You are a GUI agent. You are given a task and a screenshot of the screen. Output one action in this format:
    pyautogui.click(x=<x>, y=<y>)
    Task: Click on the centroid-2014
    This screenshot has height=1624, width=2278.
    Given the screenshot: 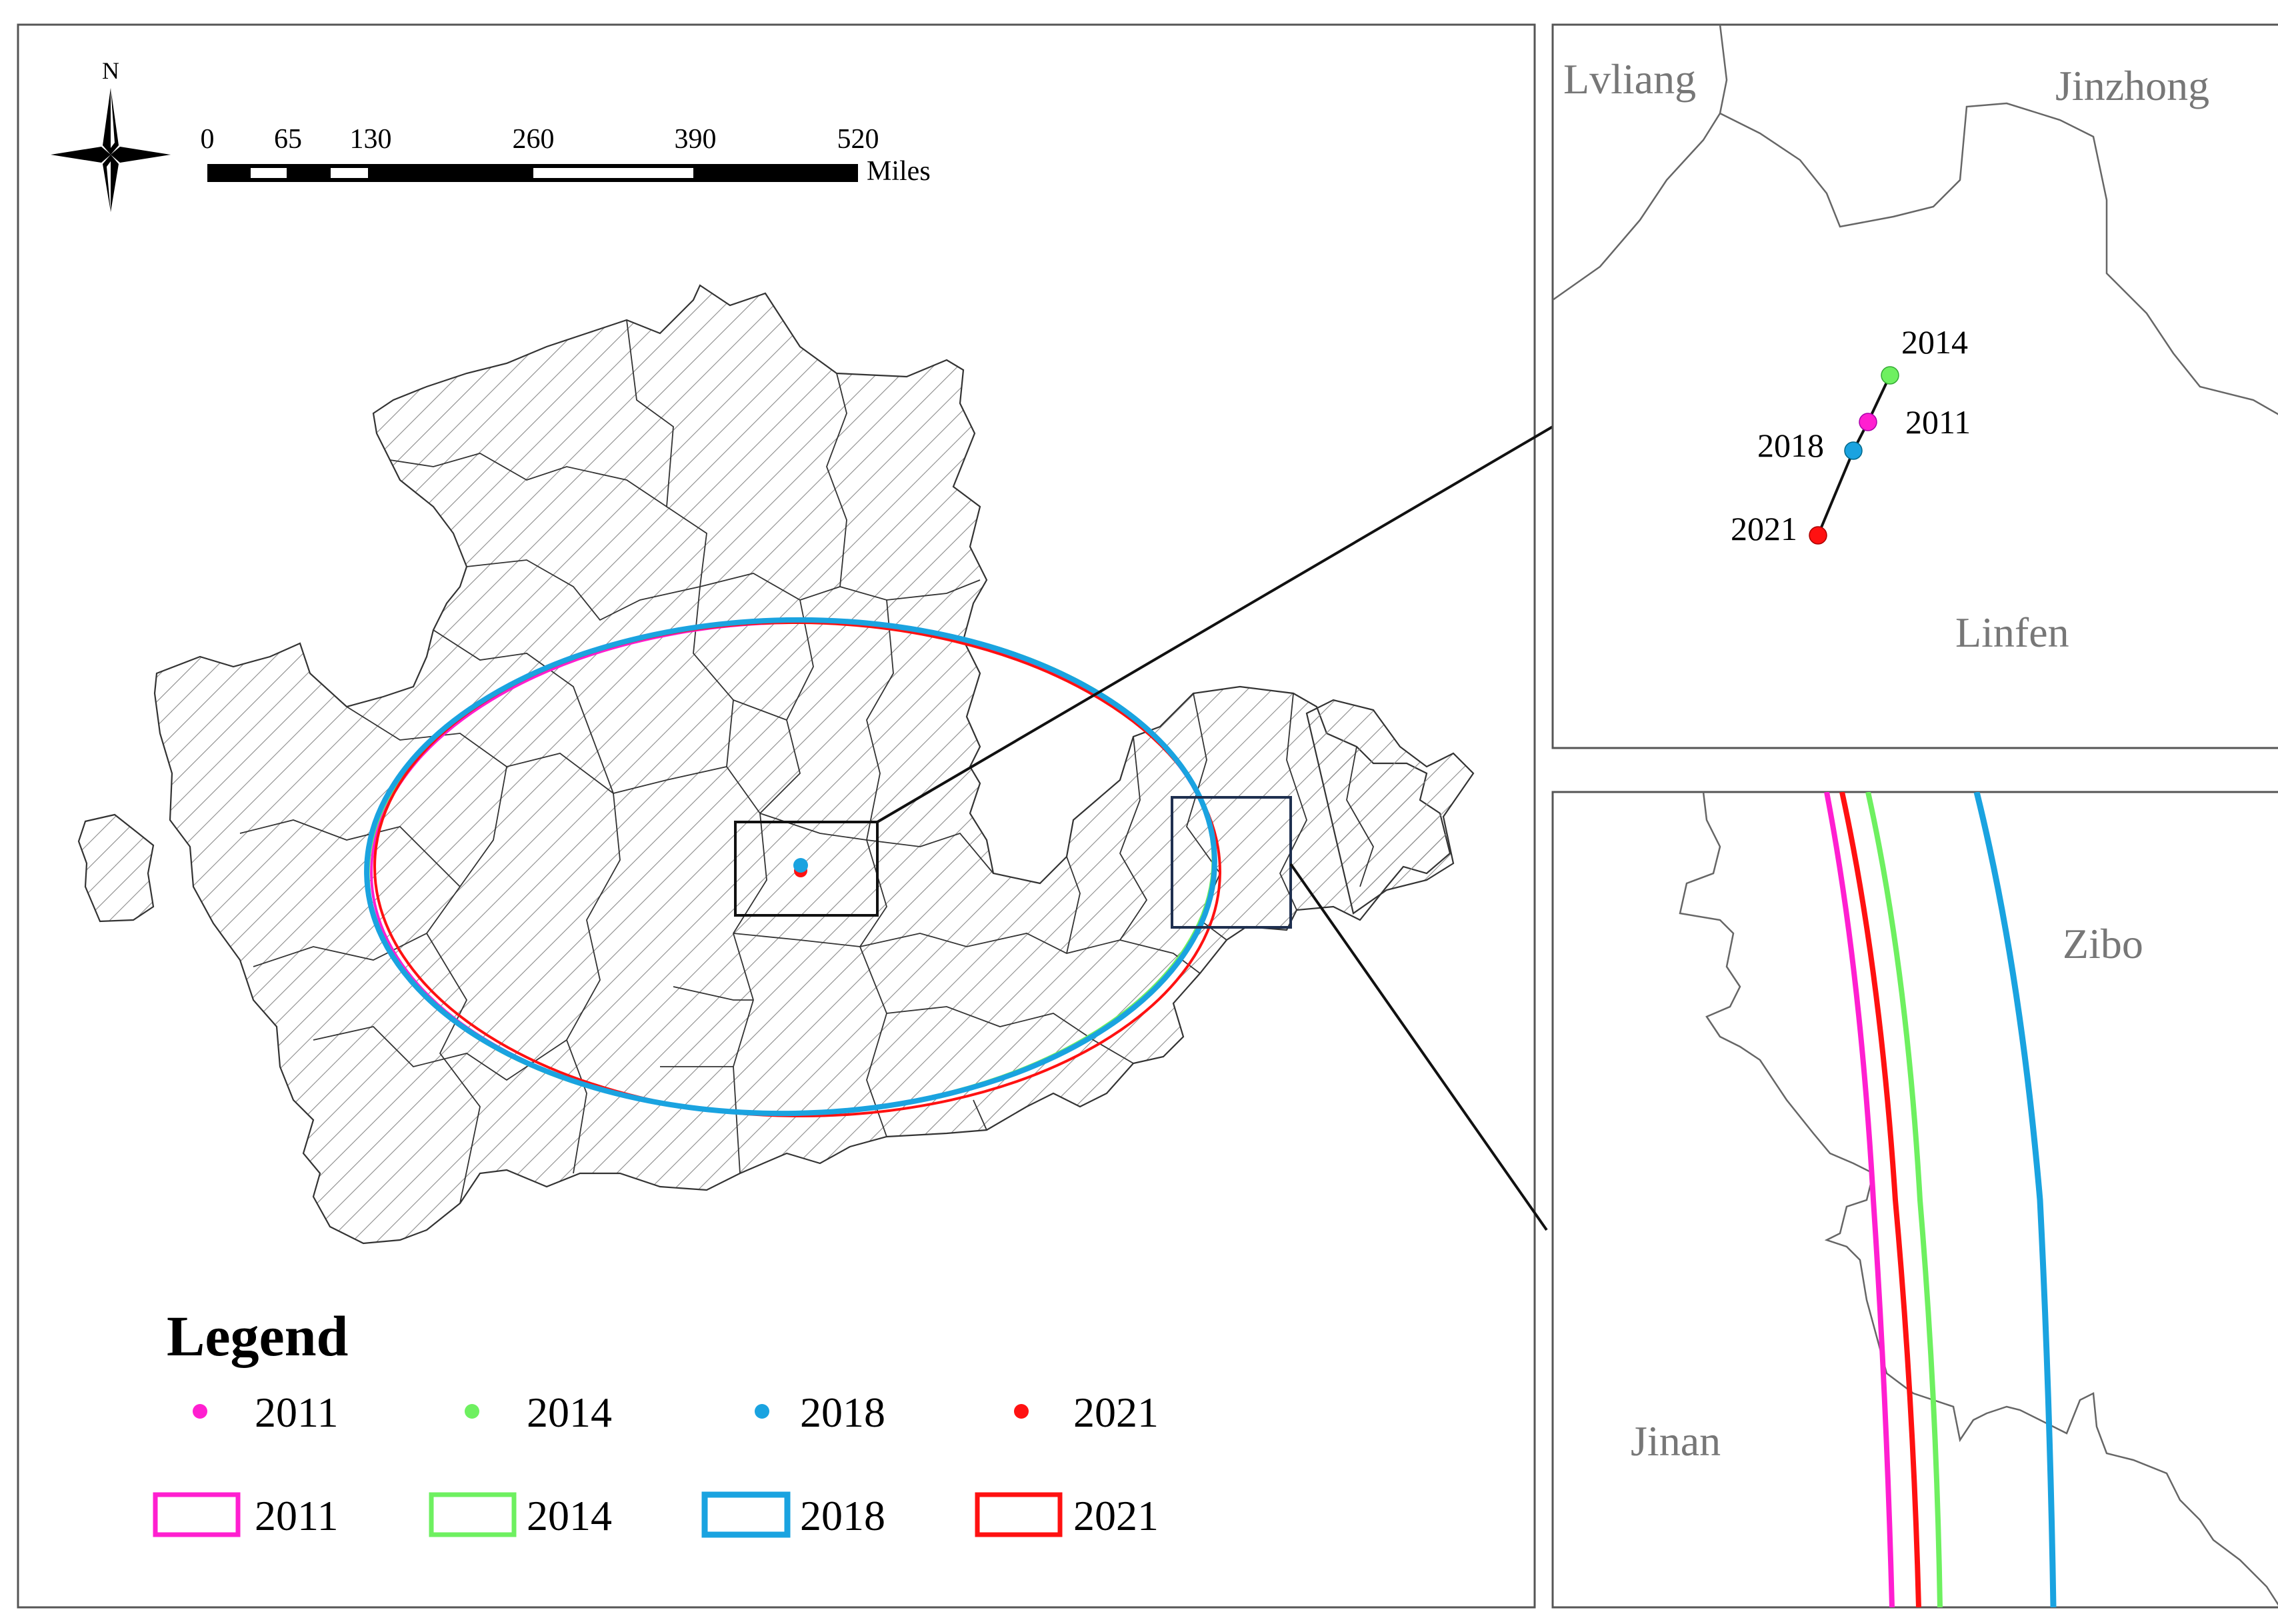 What is the action you would take?
    pyautogui.click(x=1890, y=375)
    